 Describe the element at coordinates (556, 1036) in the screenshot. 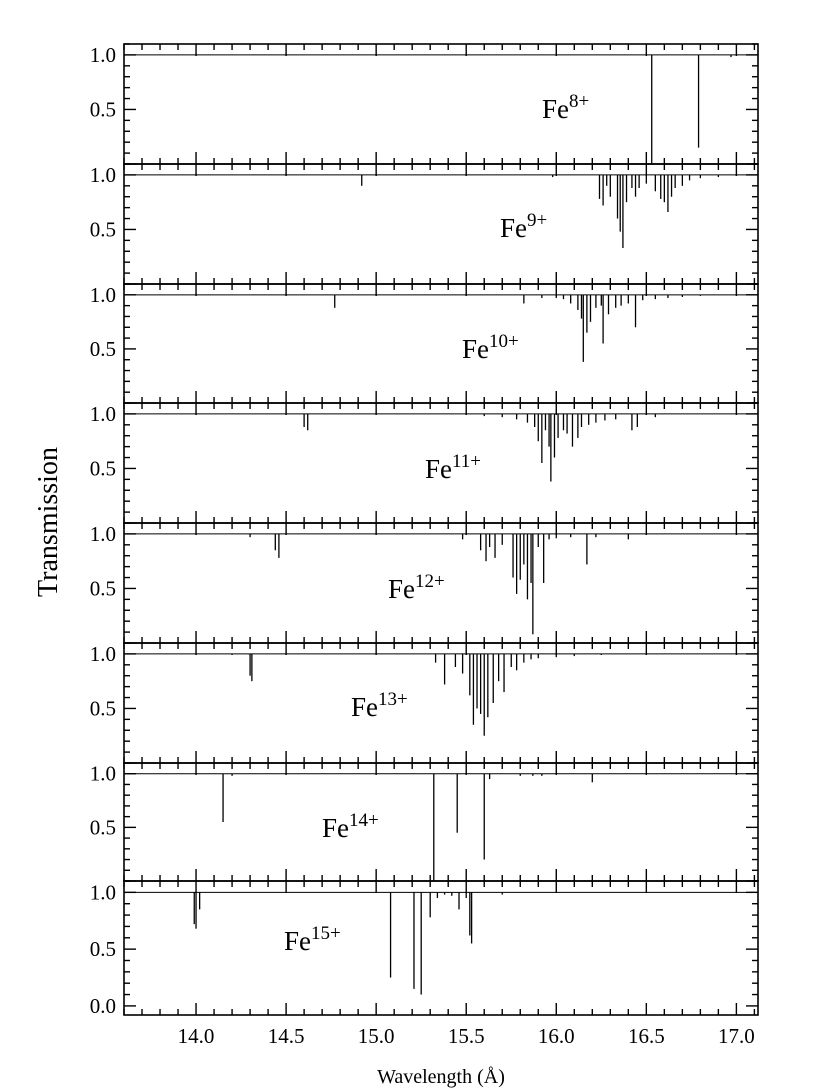

I see `x-tick-label: 16.0` at that location.